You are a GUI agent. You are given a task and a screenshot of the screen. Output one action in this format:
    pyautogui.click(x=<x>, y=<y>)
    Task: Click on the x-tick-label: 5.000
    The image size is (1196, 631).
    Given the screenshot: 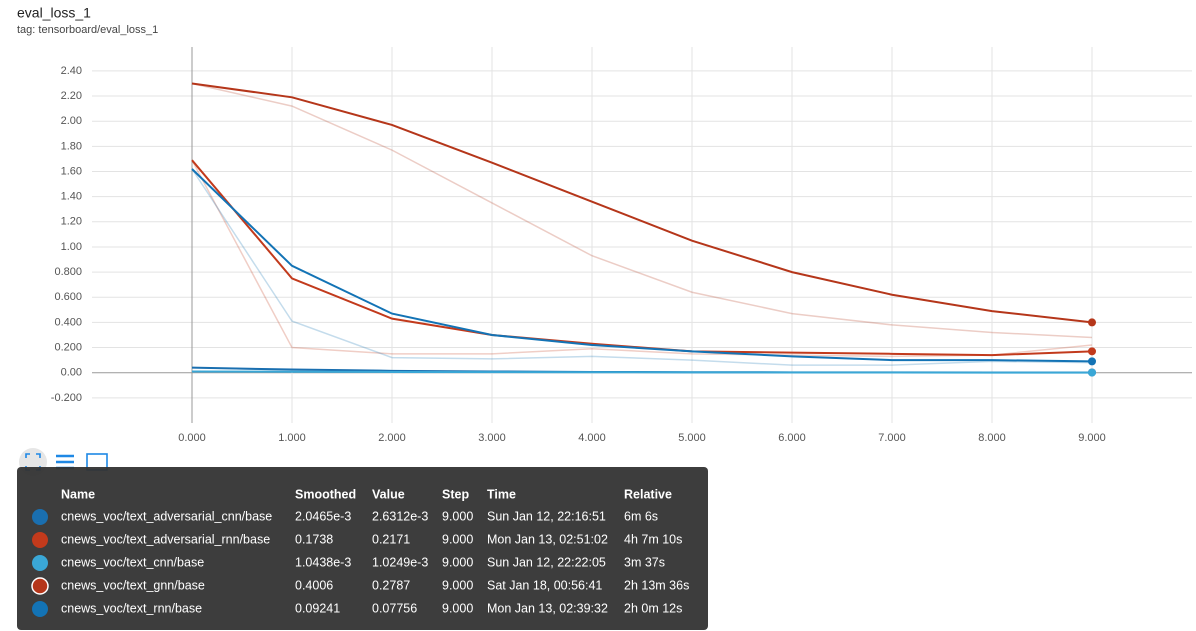 What is the action you would take?
    pyautogui.click(x=692, y=438)
    